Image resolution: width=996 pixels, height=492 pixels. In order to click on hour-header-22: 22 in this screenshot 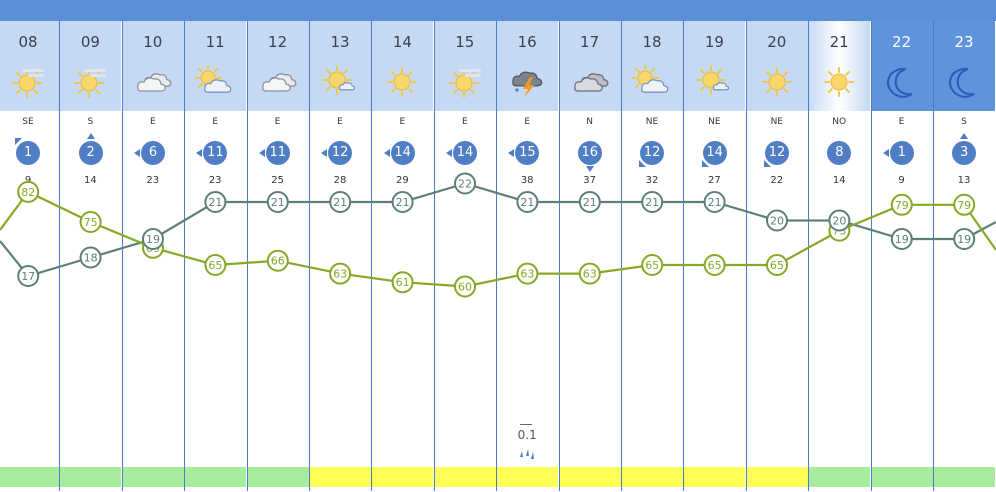, I will do `click(901, 66)`.